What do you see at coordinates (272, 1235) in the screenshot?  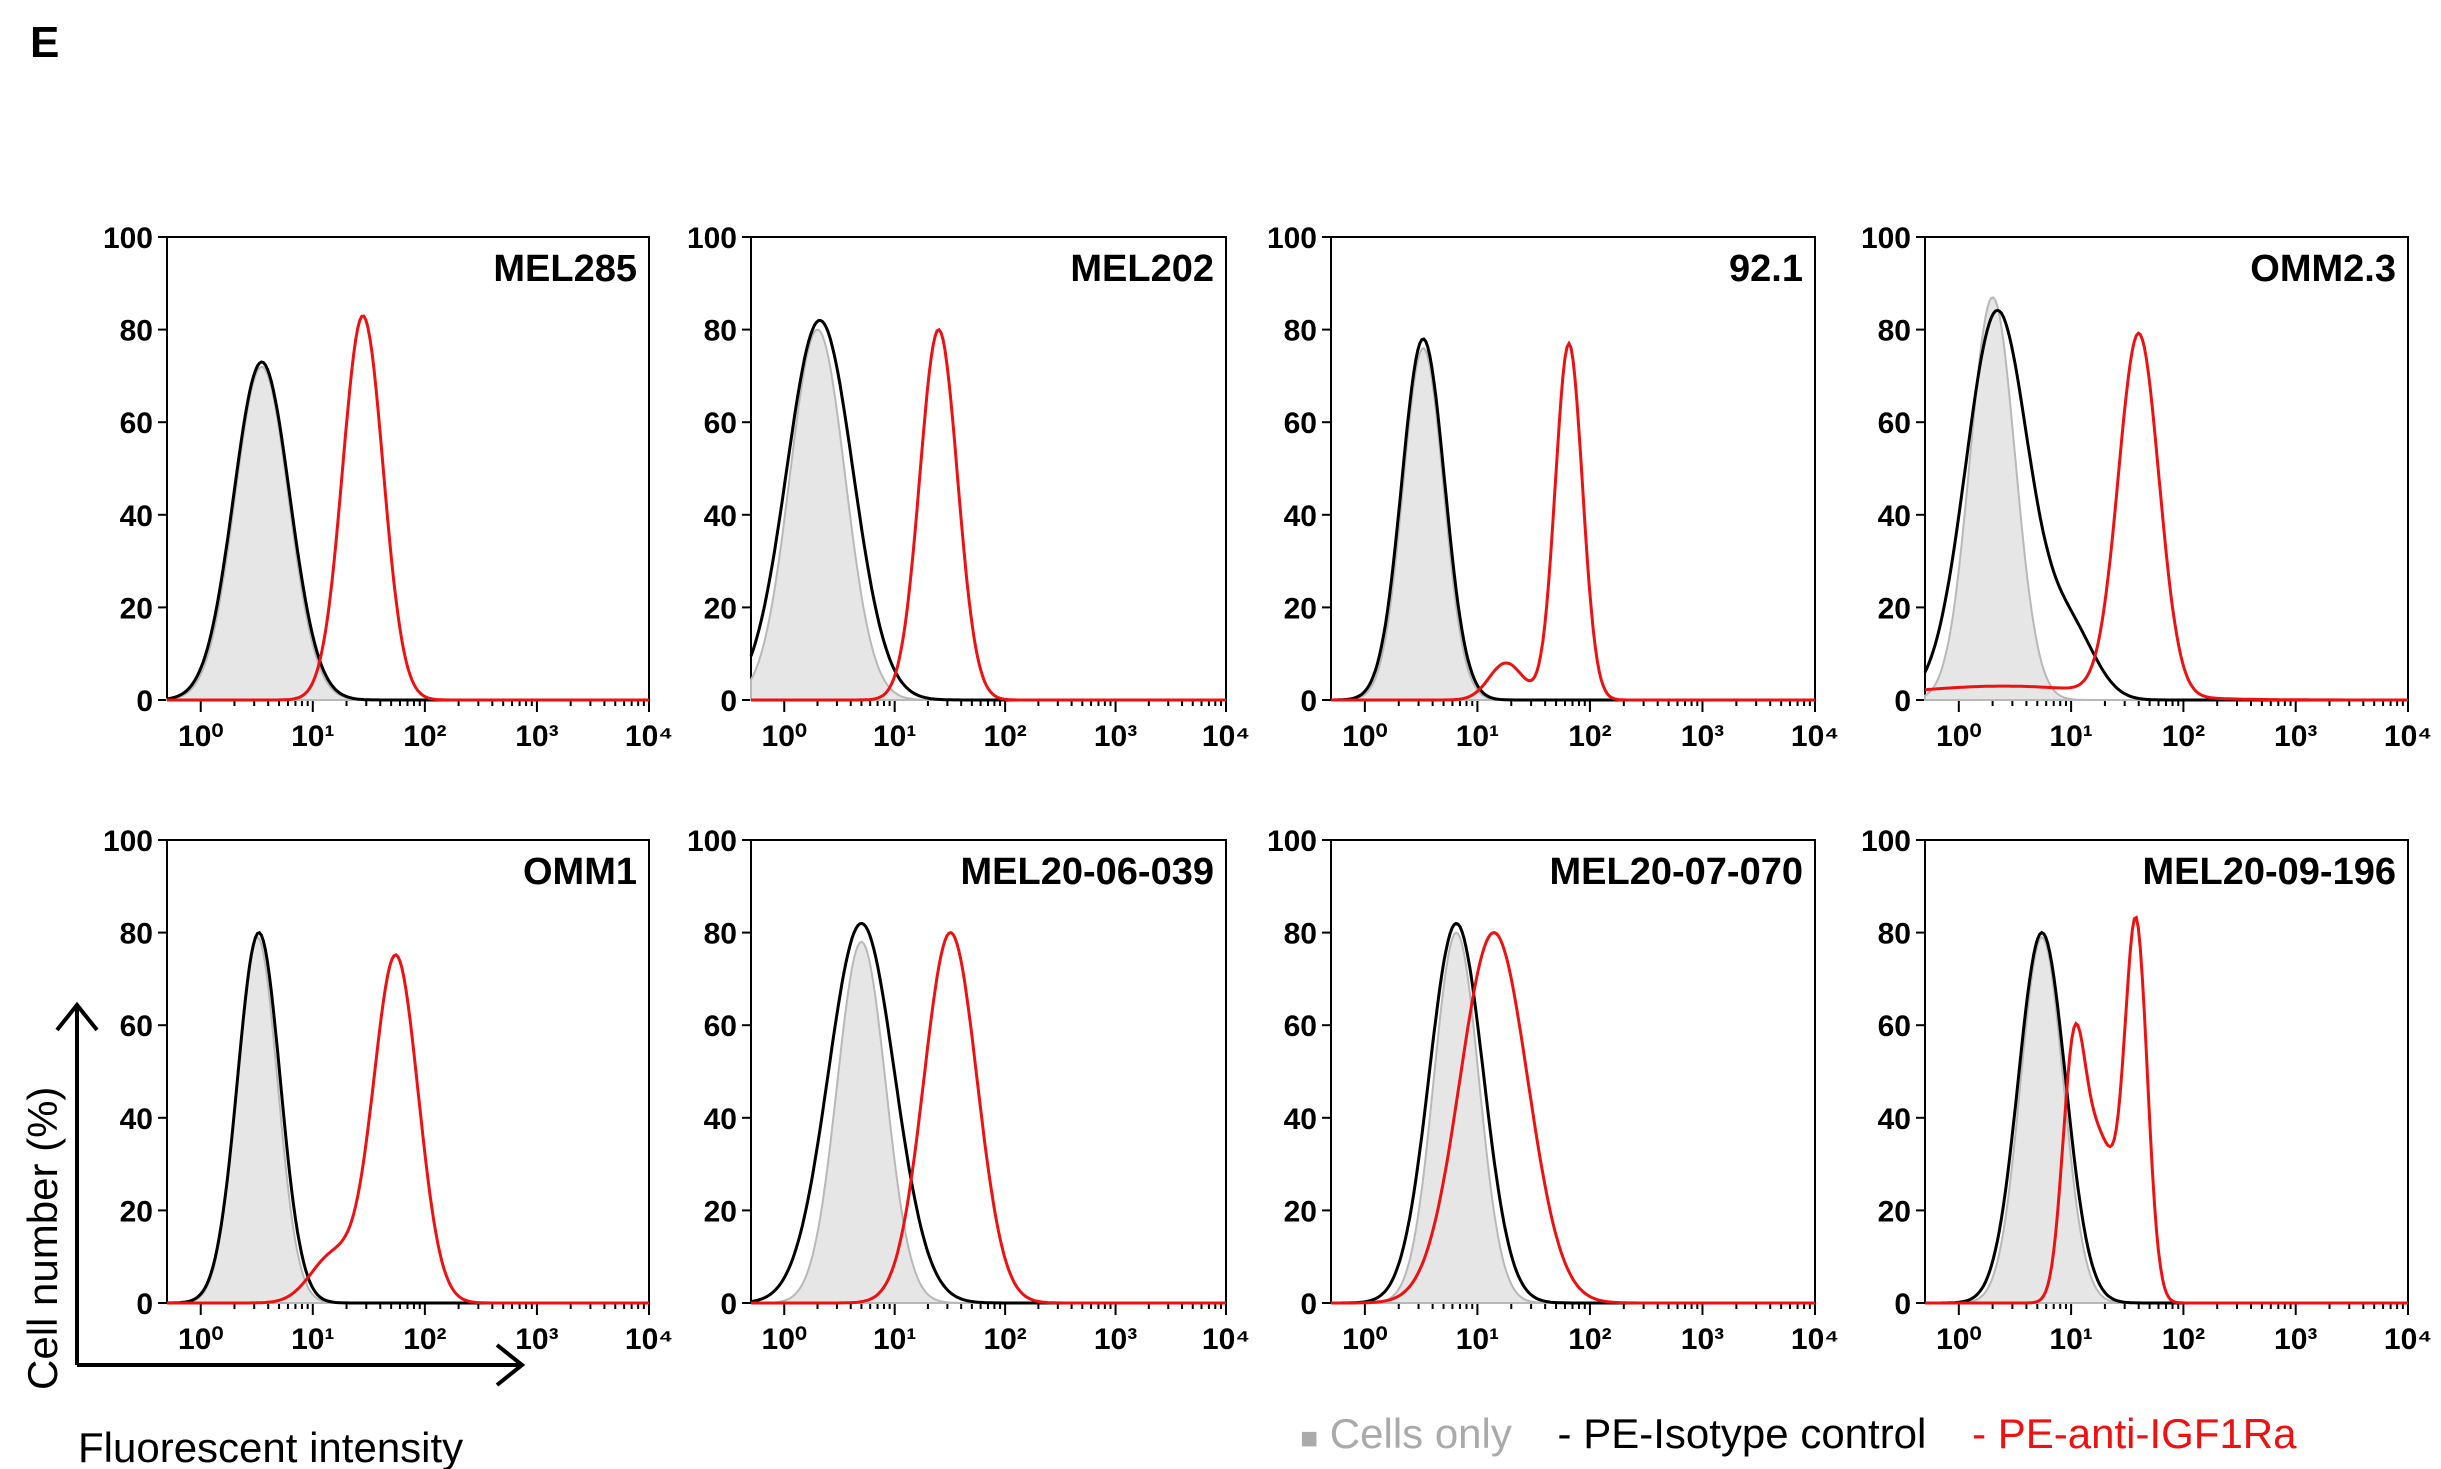 I see `shared-axes: Cell number (%) Fluorescent intensity` at bounding box center [272, 1235].